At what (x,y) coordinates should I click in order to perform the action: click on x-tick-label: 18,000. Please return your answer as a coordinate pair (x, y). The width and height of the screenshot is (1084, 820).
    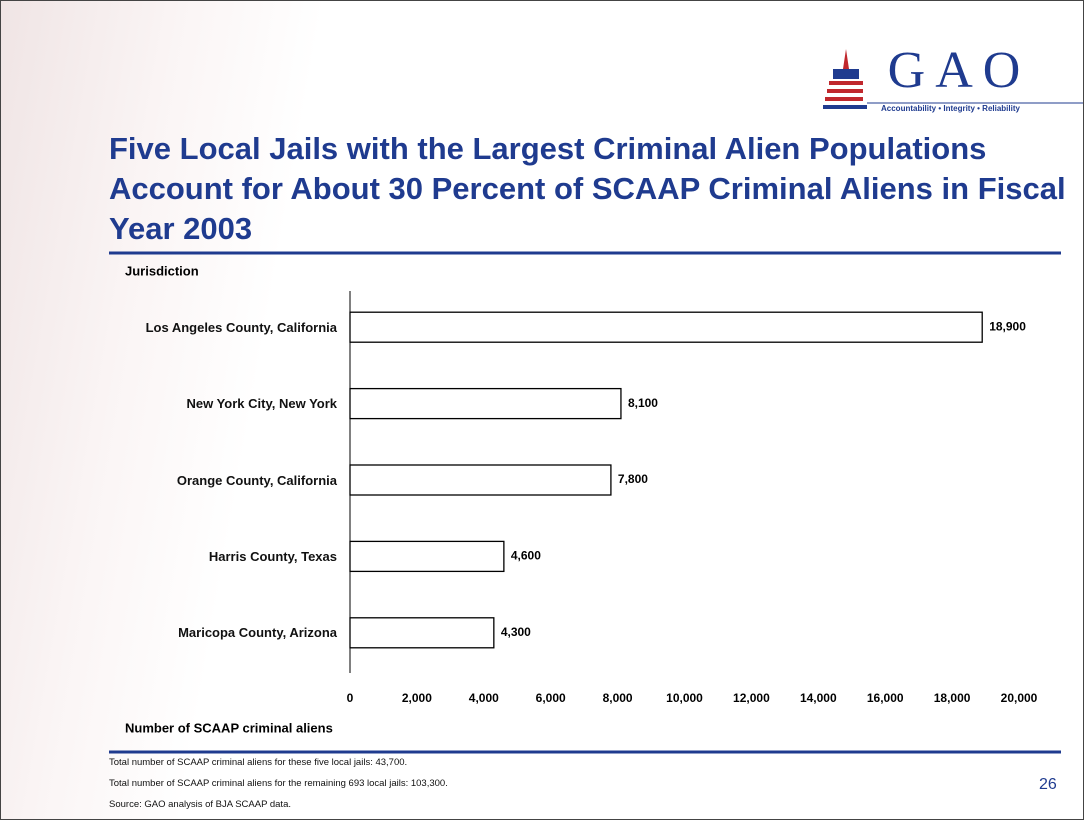
    Looking at the image, I should click on (952, 698).